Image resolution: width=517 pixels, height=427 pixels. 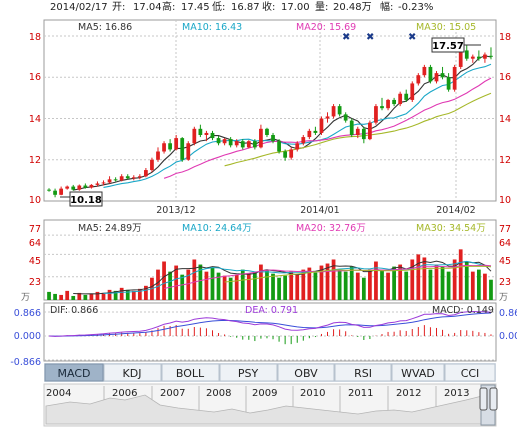 I want to click on change-value: -0.23%, so click(x=415, y=7).